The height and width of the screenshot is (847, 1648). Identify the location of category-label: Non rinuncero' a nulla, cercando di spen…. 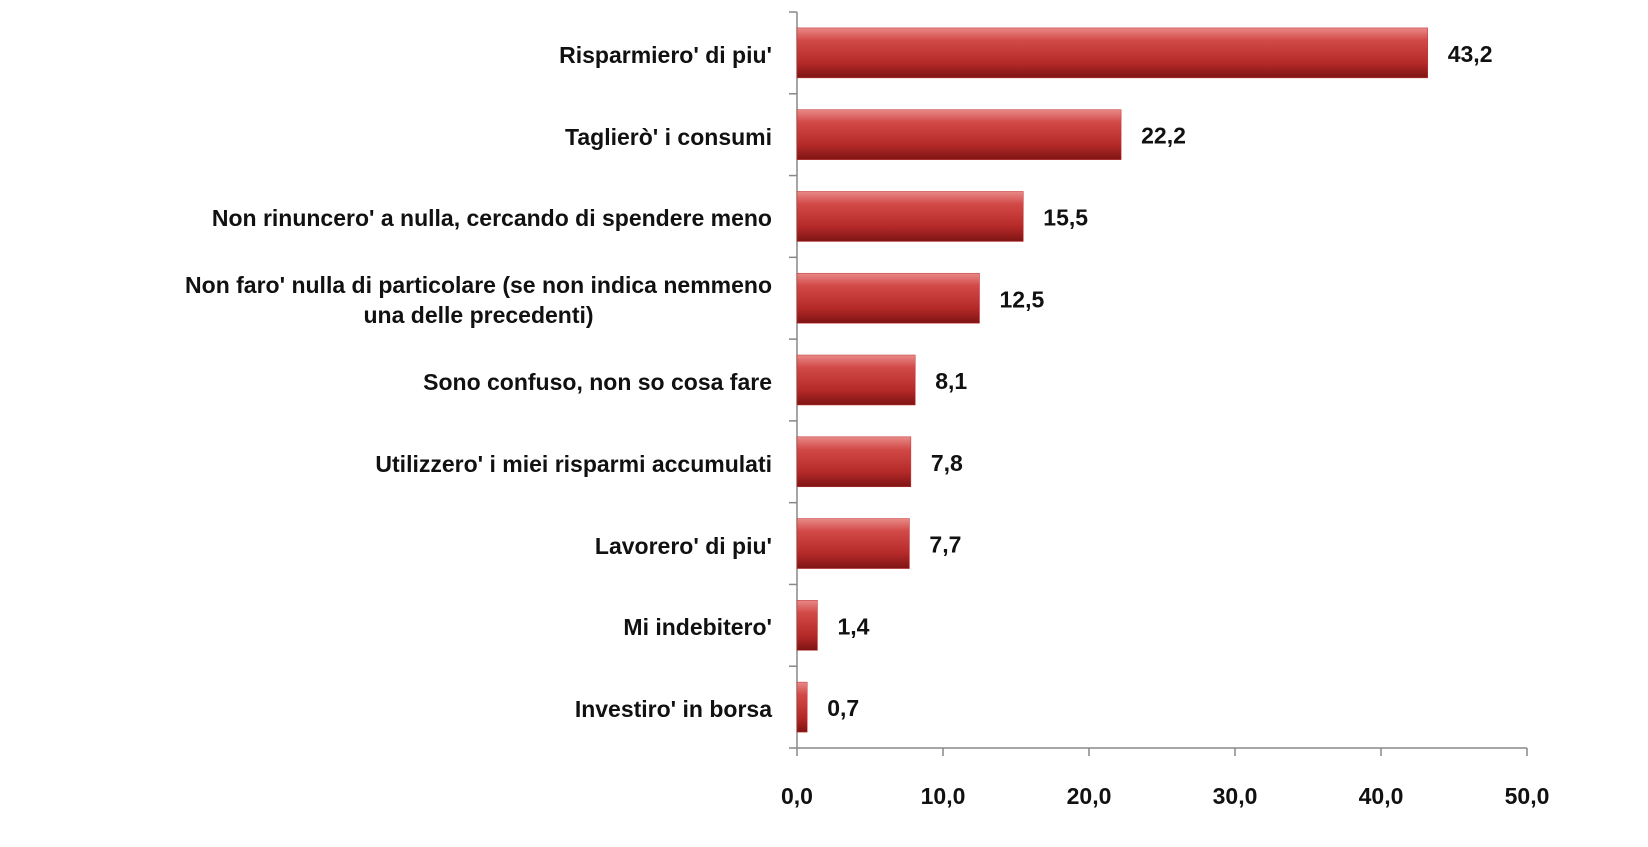
(491, 218).